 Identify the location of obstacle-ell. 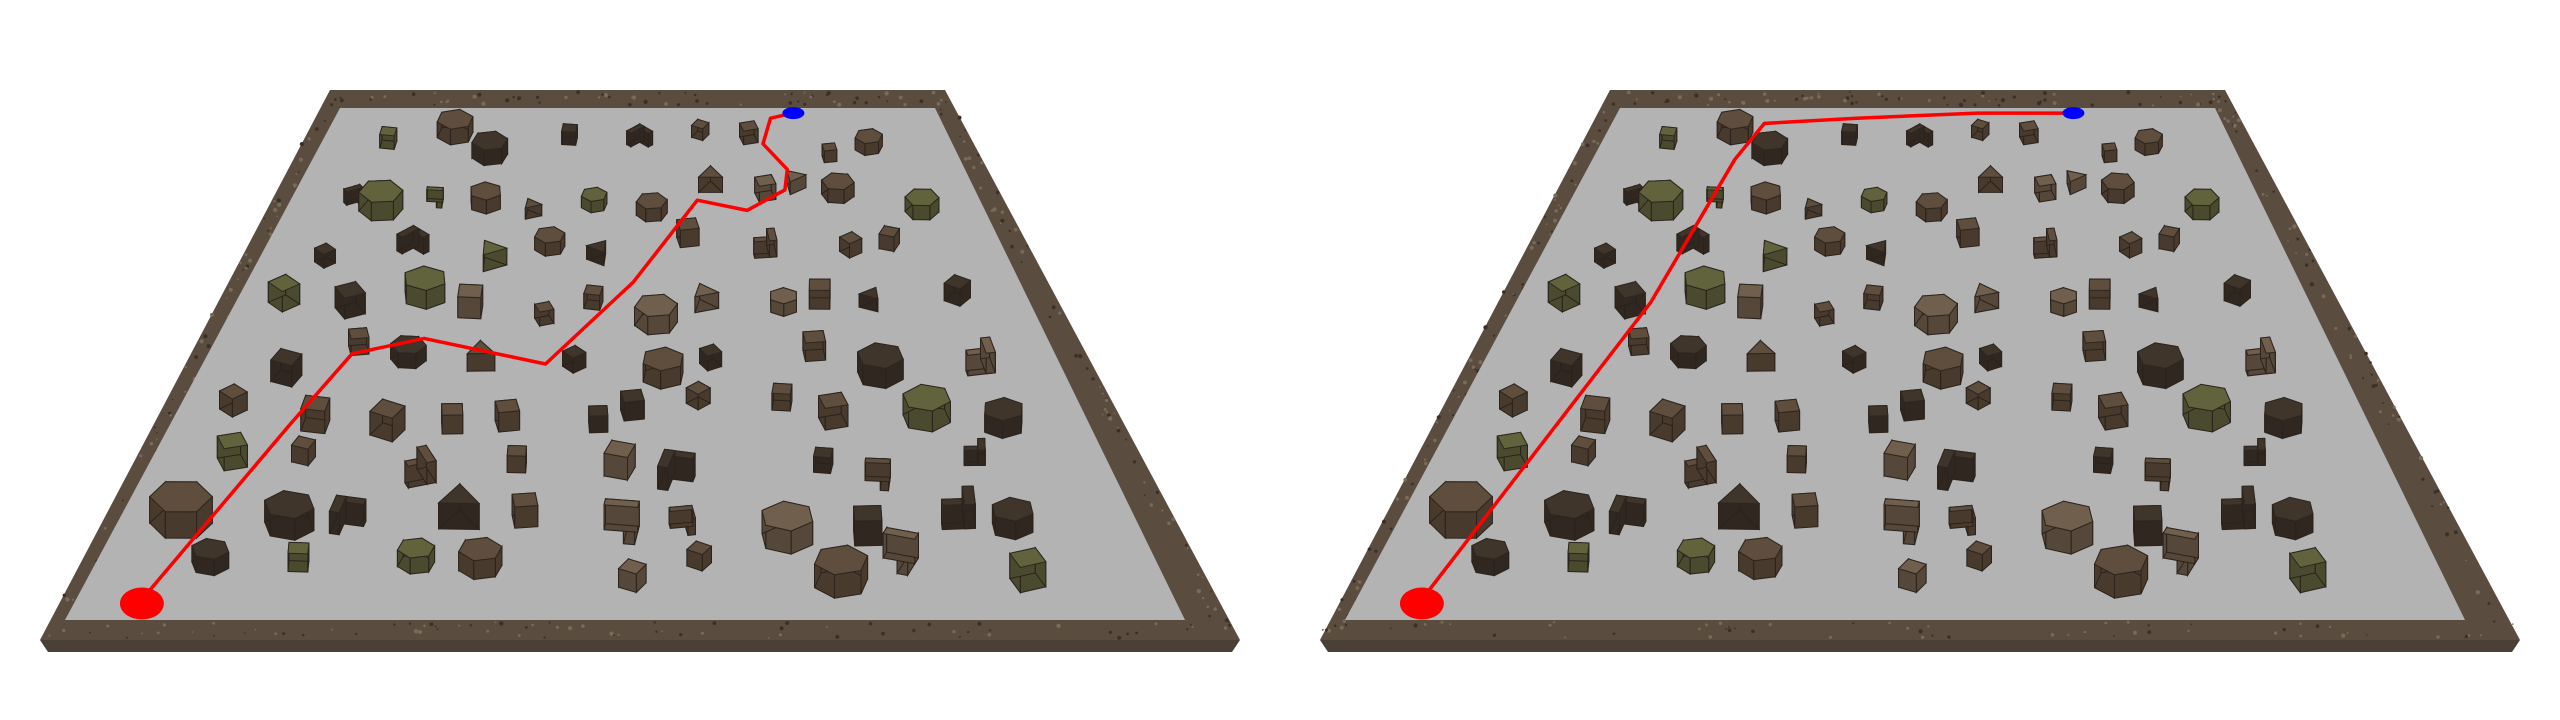
(1901, 522).